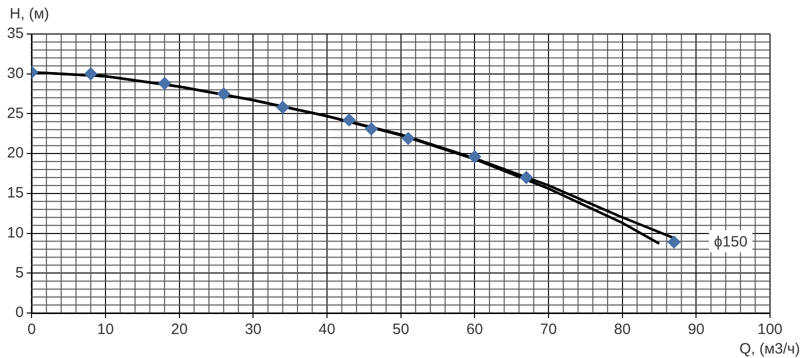 This screenshot has height=358, width=800. Describe the element at coordinates (15, 73) in the screenshot. I see `y-tick-label: 30` at that location.